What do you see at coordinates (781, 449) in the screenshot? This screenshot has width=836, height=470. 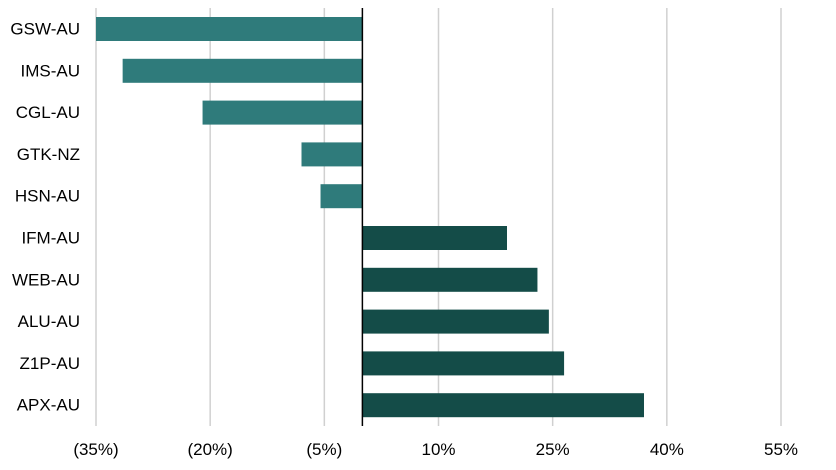 I see `x-tick-label-6: 55%` at bounding box center [781, 449].